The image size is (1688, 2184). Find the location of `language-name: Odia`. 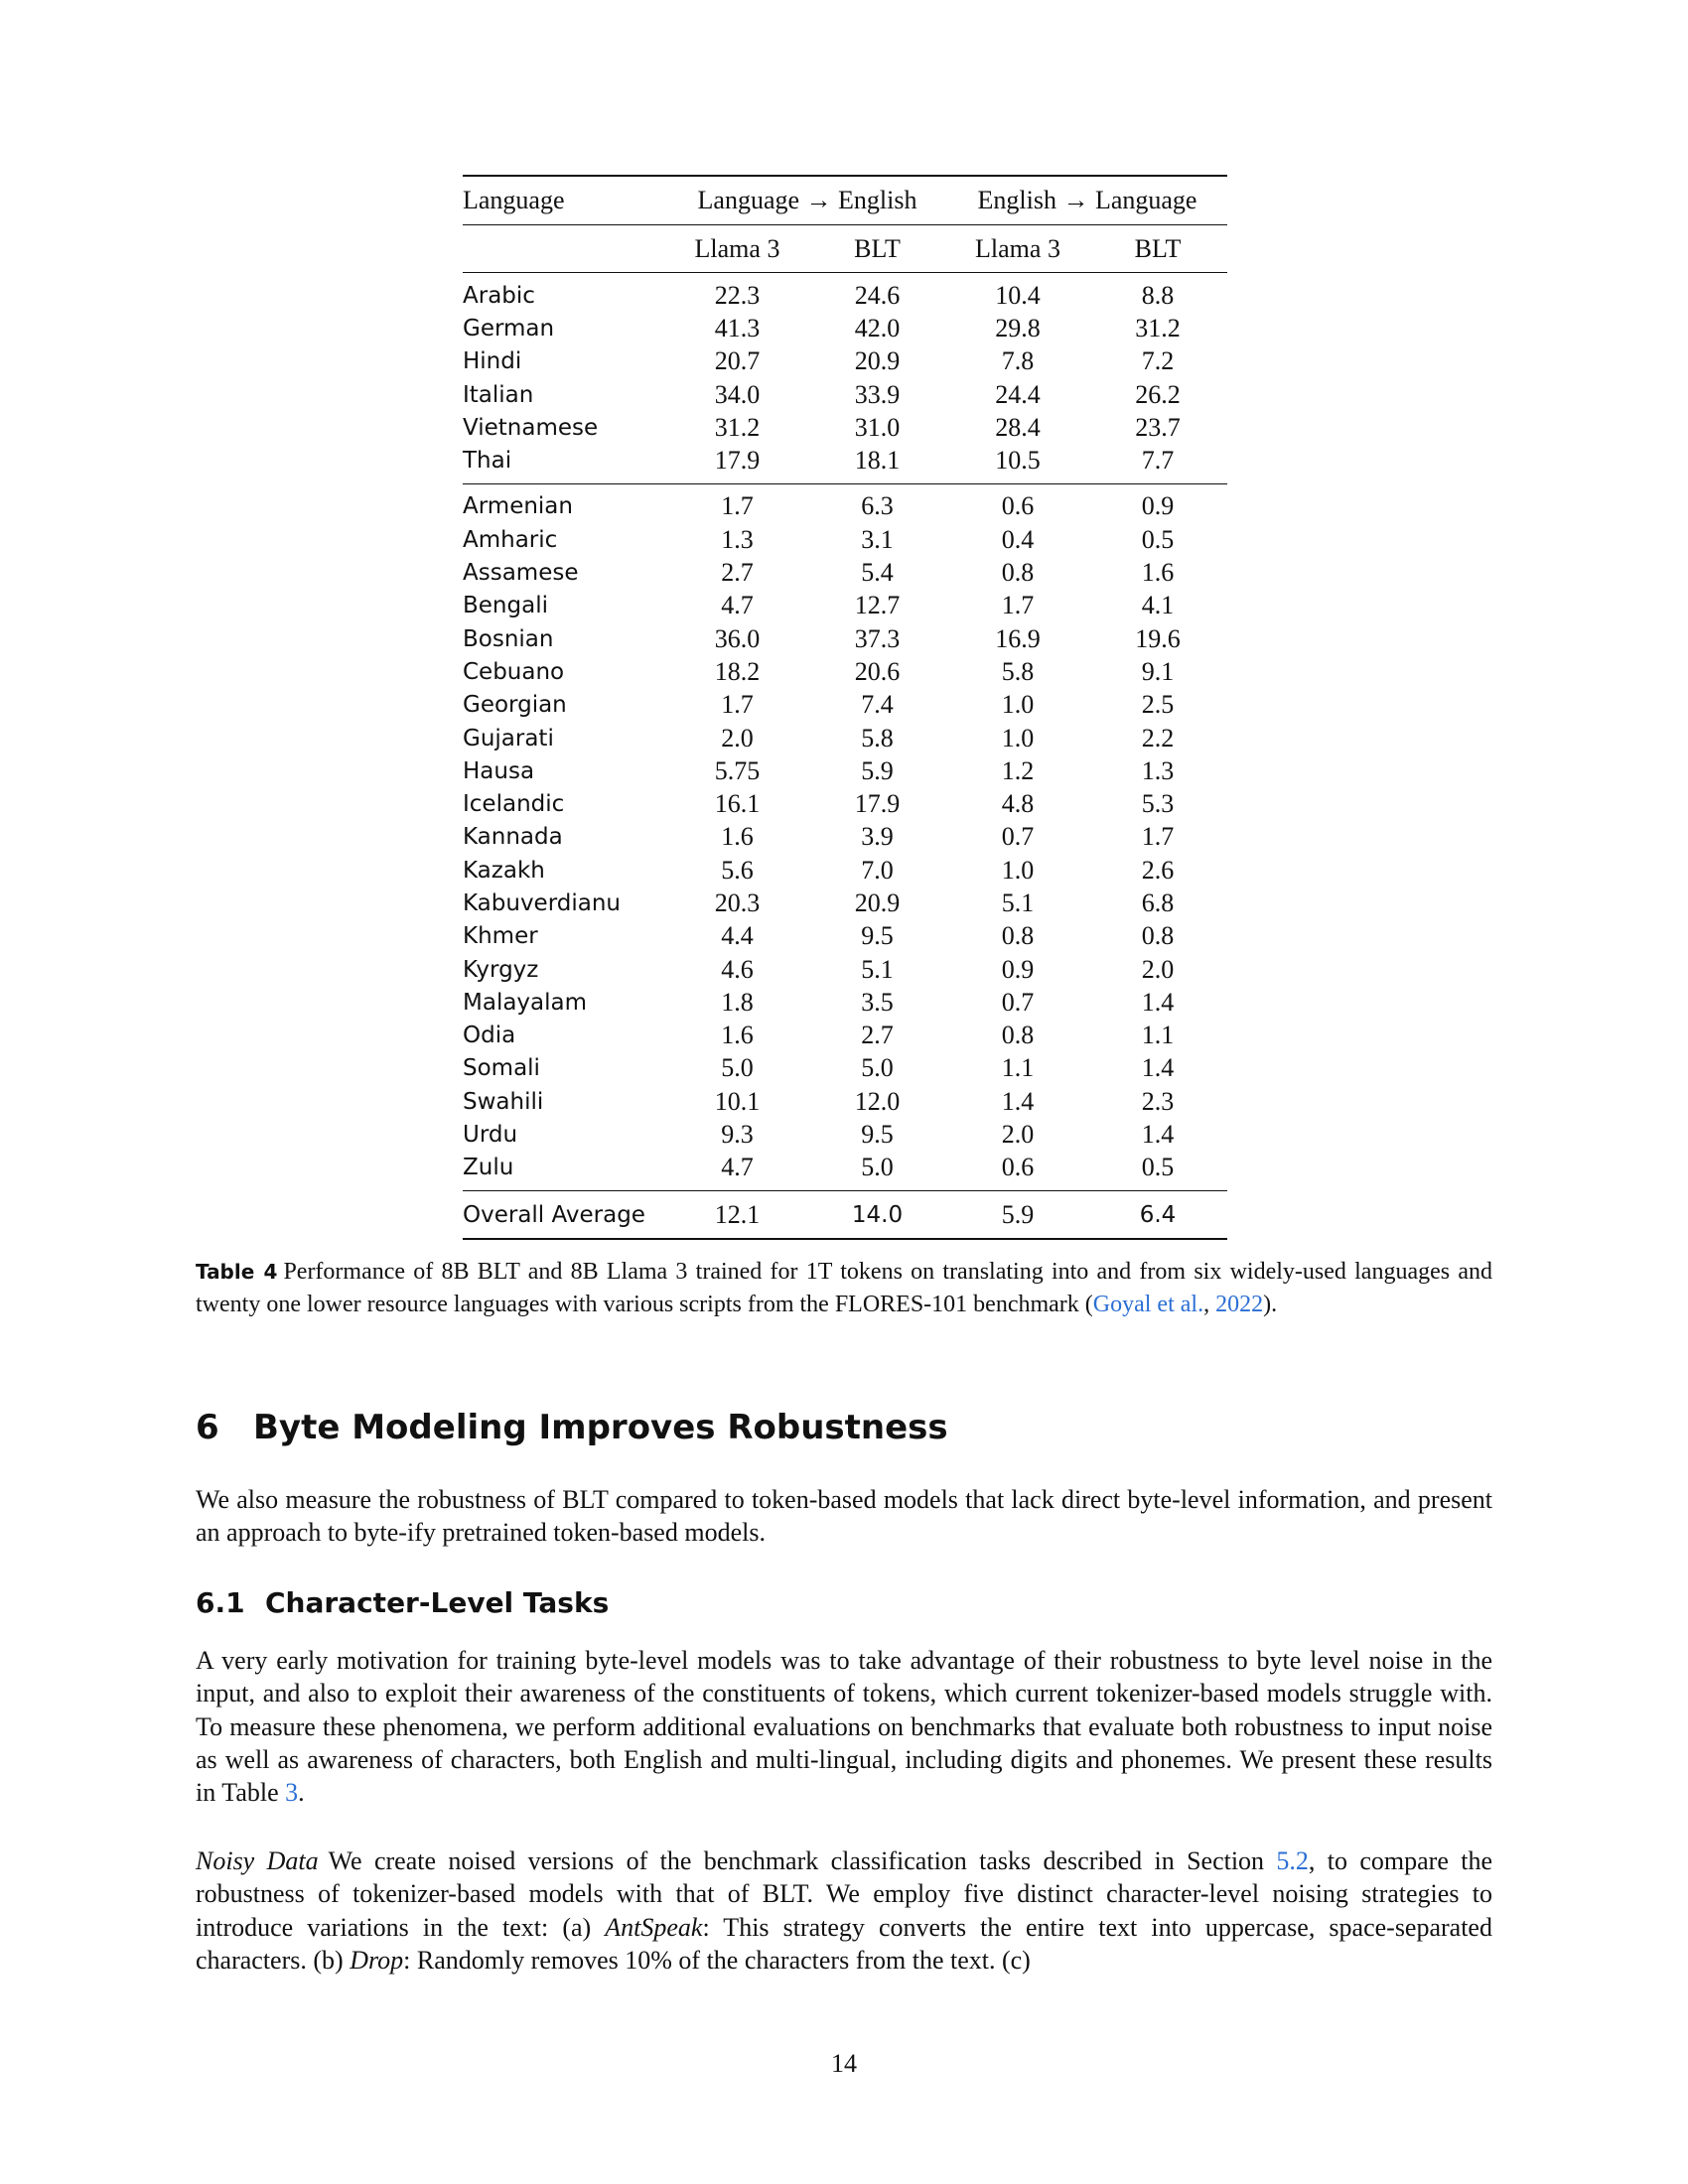

language-name: Odia is located at coordinates (489, 1036).